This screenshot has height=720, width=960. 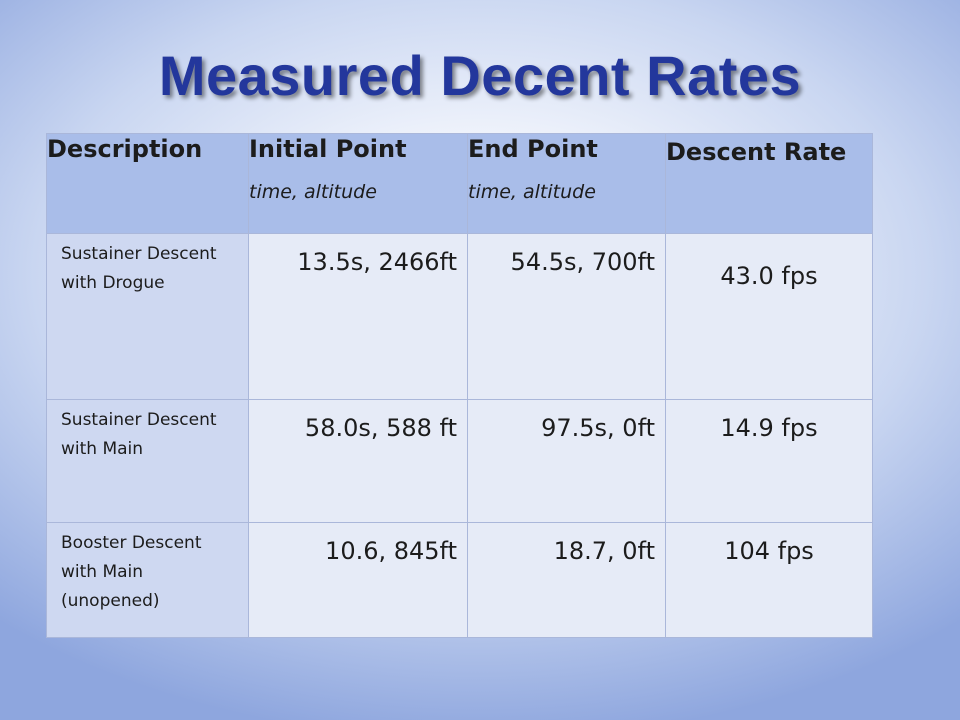 What do you see at coordinates (756, 152) in the screenshot?
I see `header-label: Descent Rate` at bounding box center [756, 152].